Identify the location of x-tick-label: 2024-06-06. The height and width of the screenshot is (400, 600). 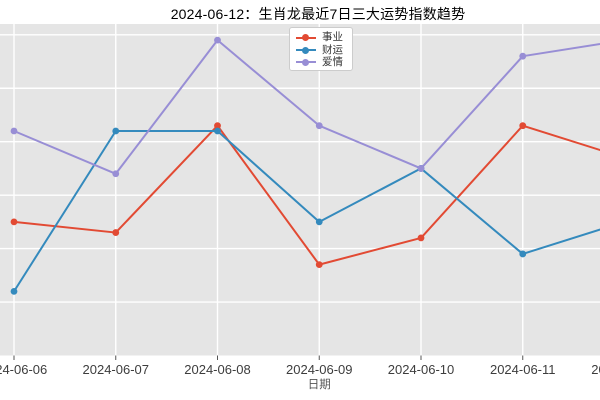
(24, 369).